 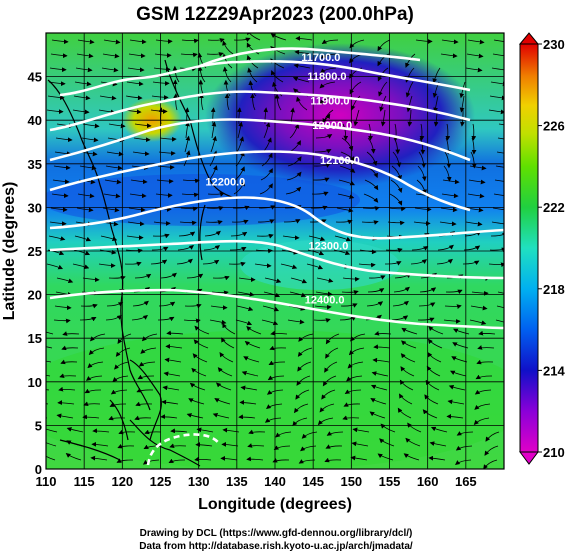 I want to click on y-tick-labels: 0 5 10 15 20 25 30 35 40 45, so click(x=35, y=273).